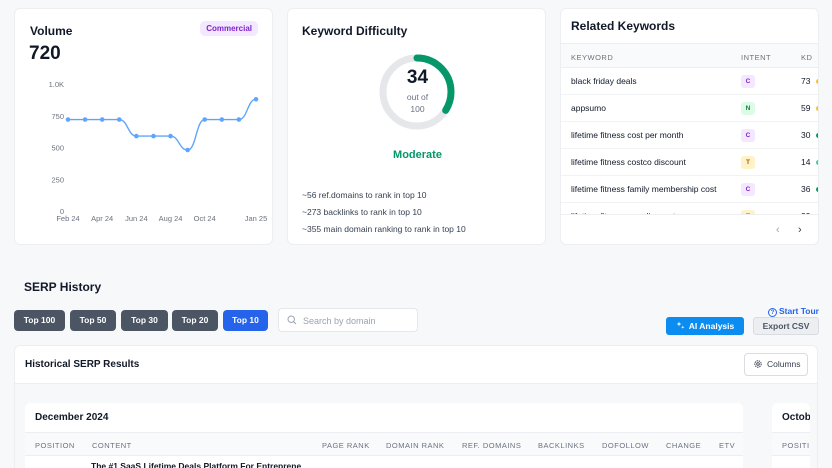 Image resolution: width=832 pixels, height=468 pixels. Describe the element at coordinates (748, 108) in the screenshot. I see `intent-badge: N` at that location.